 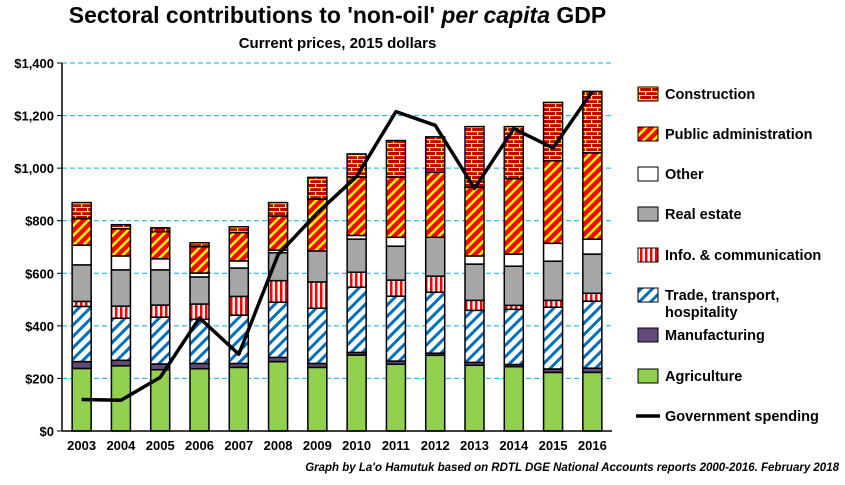 I want to click on y-tick-label: $600, so click(x=39, y=273).